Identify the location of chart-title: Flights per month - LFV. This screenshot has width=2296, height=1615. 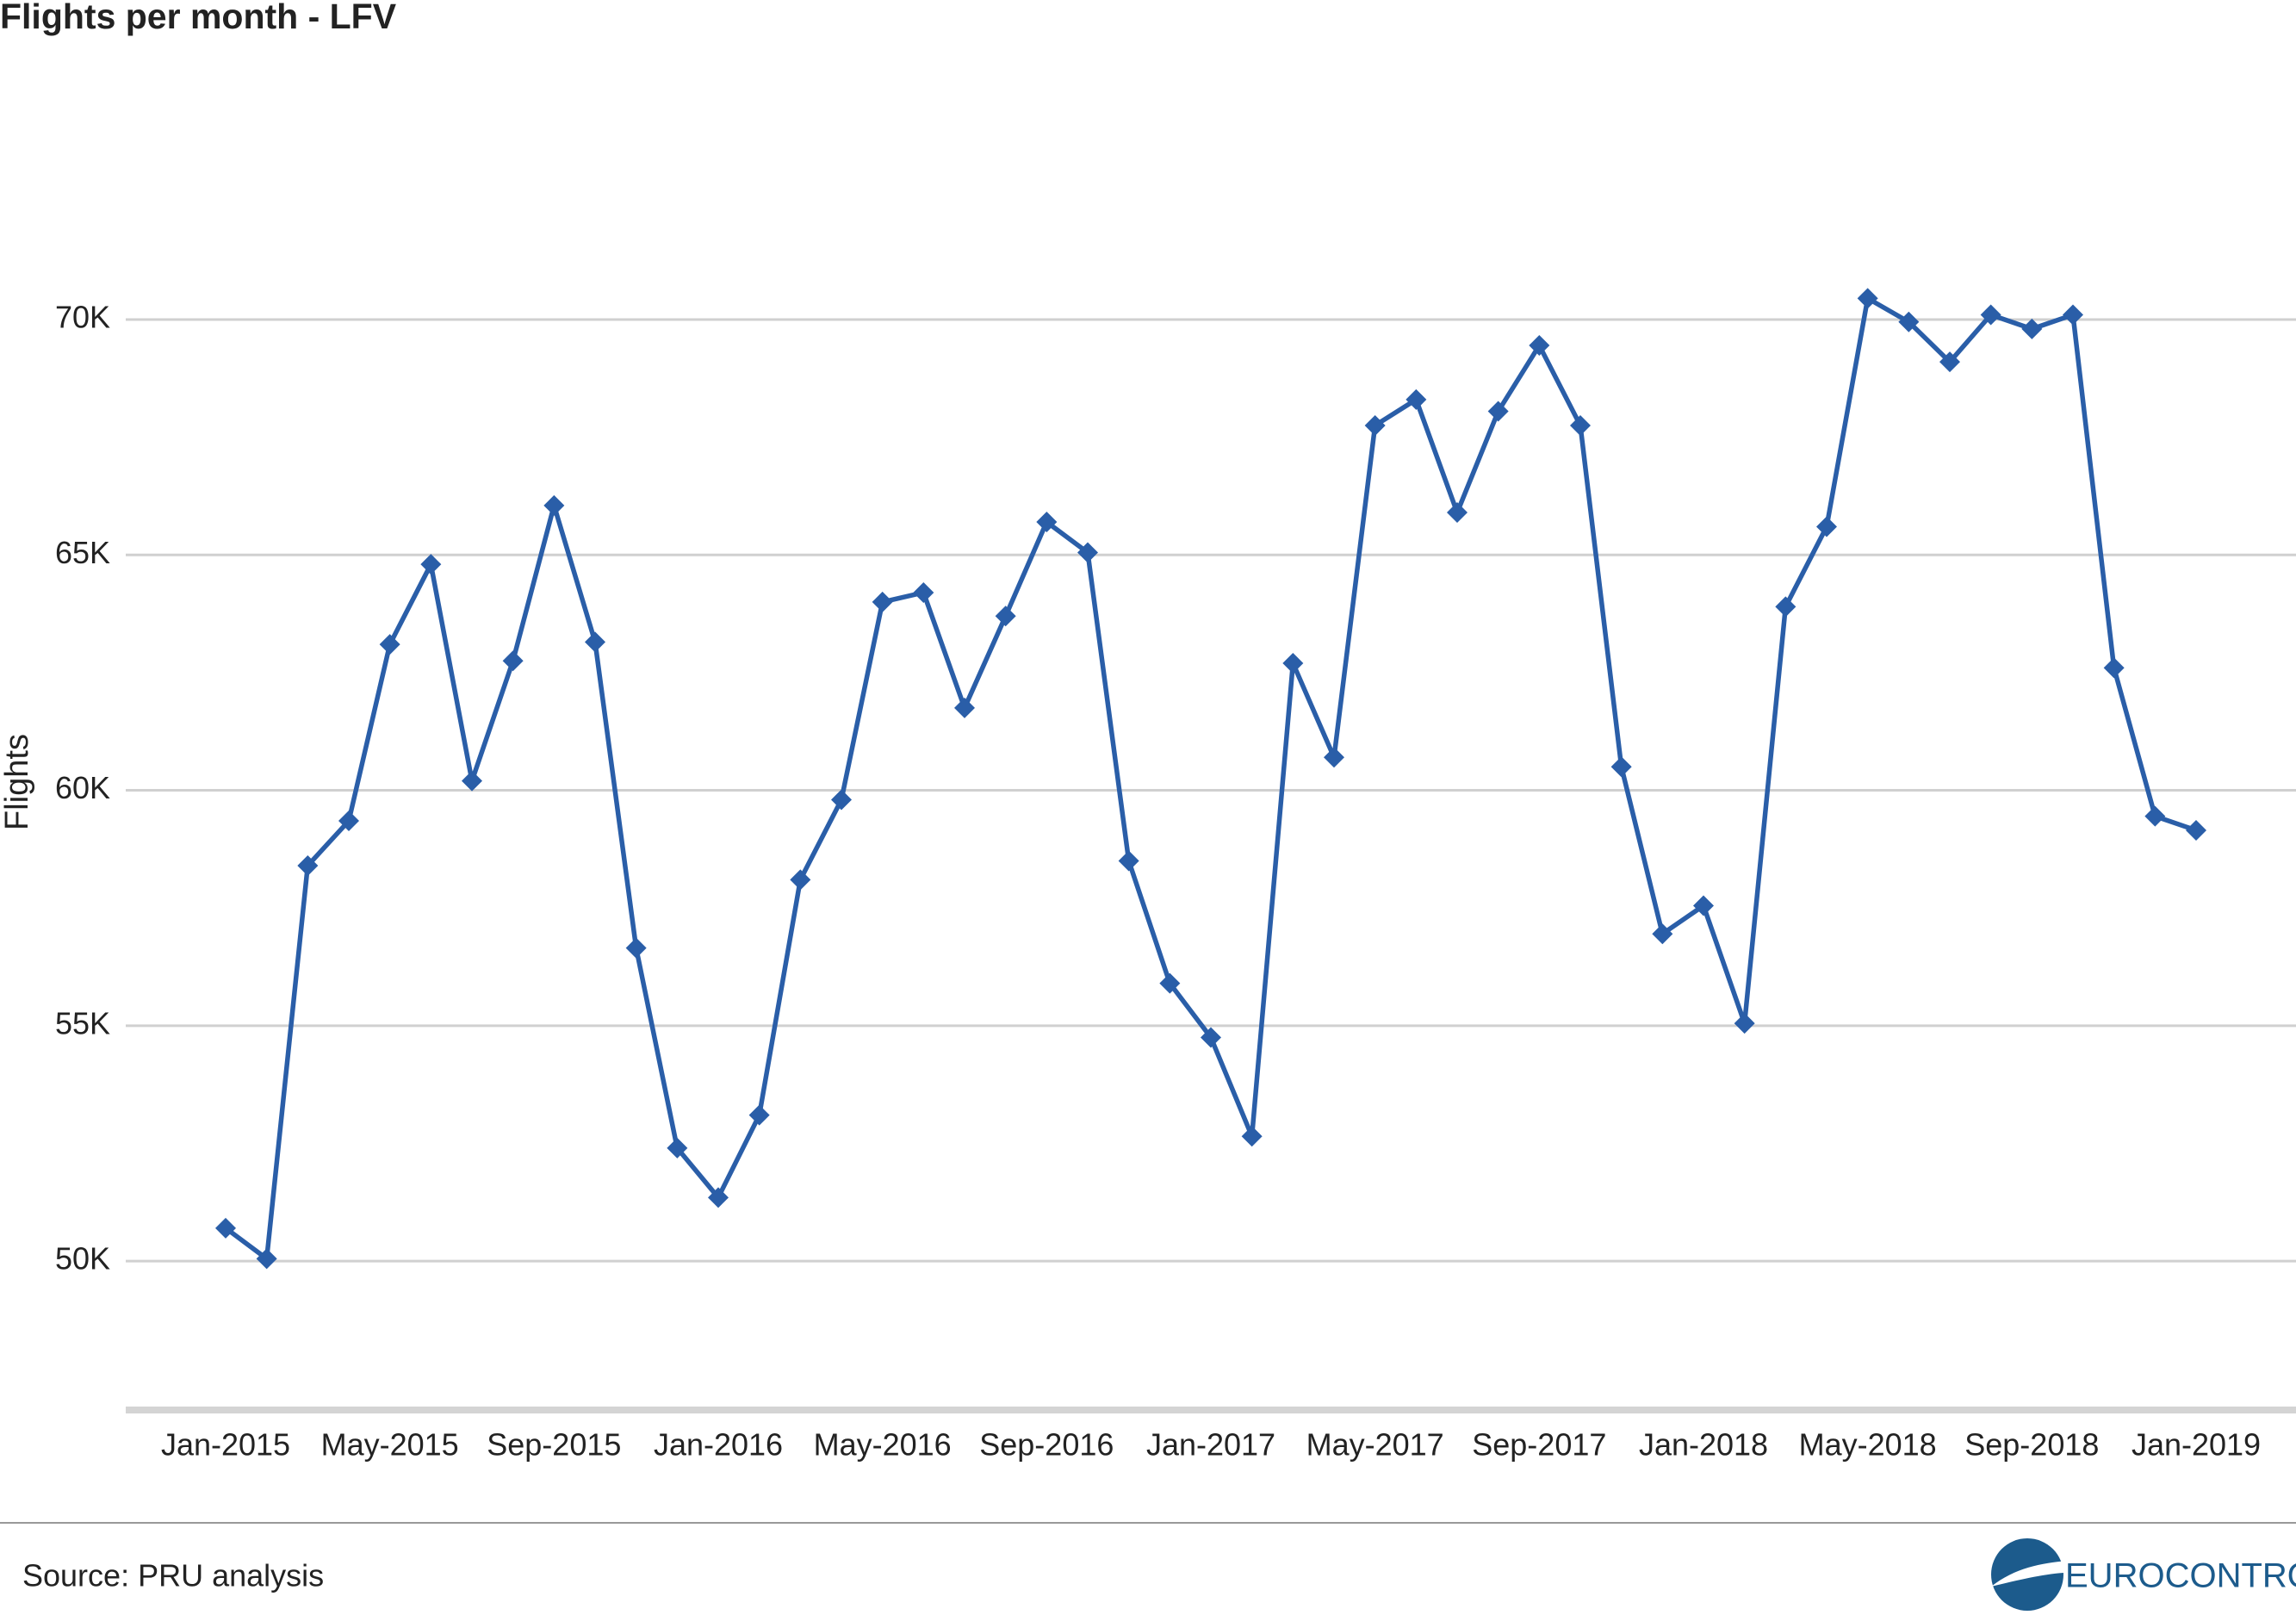
(198, 18).